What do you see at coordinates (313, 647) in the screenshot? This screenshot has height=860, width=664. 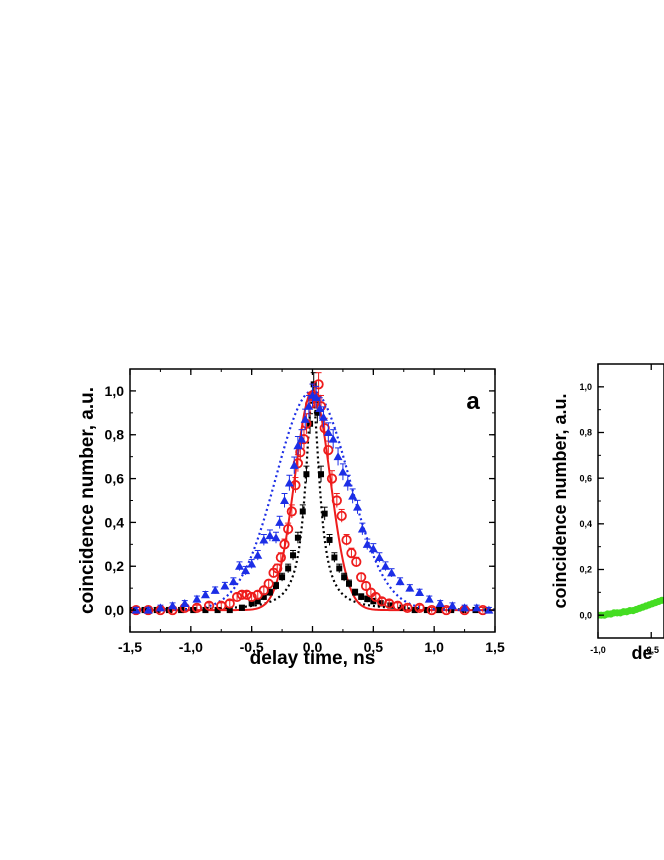 I see `x-tick-label: 0,0` at bounding box center [313, 647].